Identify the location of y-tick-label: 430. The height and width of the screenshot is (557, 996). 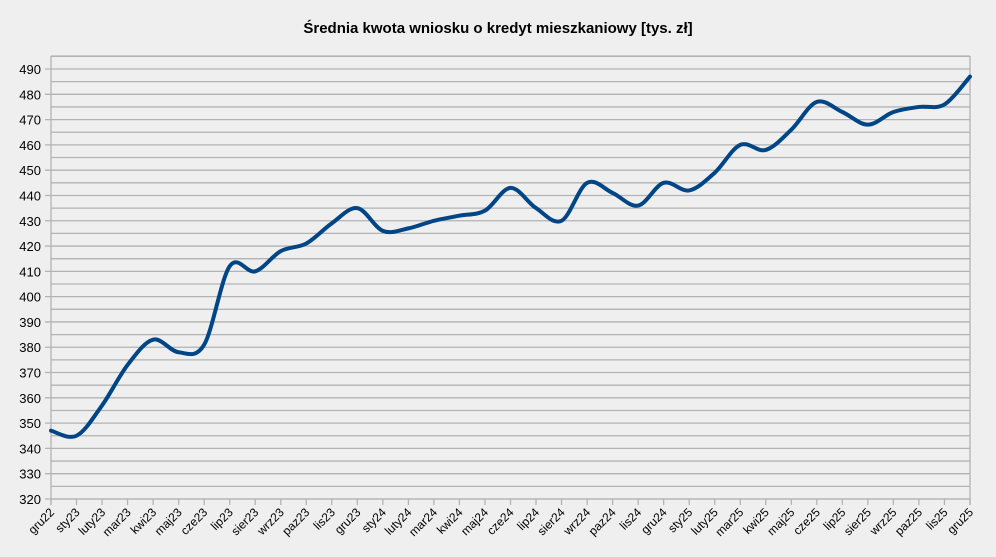
(30, 221).